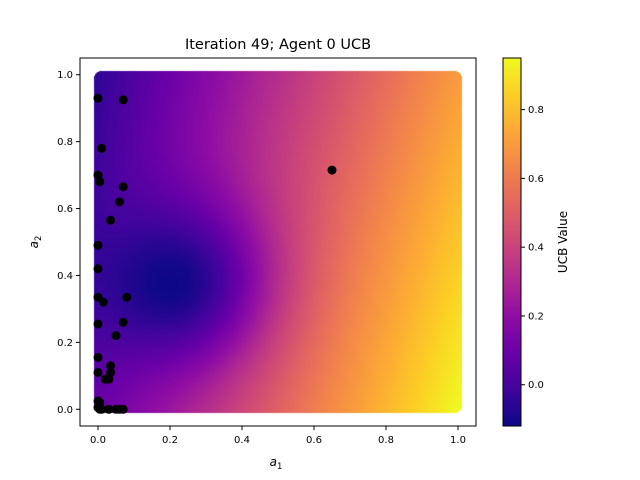  Describe the element at coordinates (98, 440) in the screenshot. I see `x-tick-label: 0.0` at that location.